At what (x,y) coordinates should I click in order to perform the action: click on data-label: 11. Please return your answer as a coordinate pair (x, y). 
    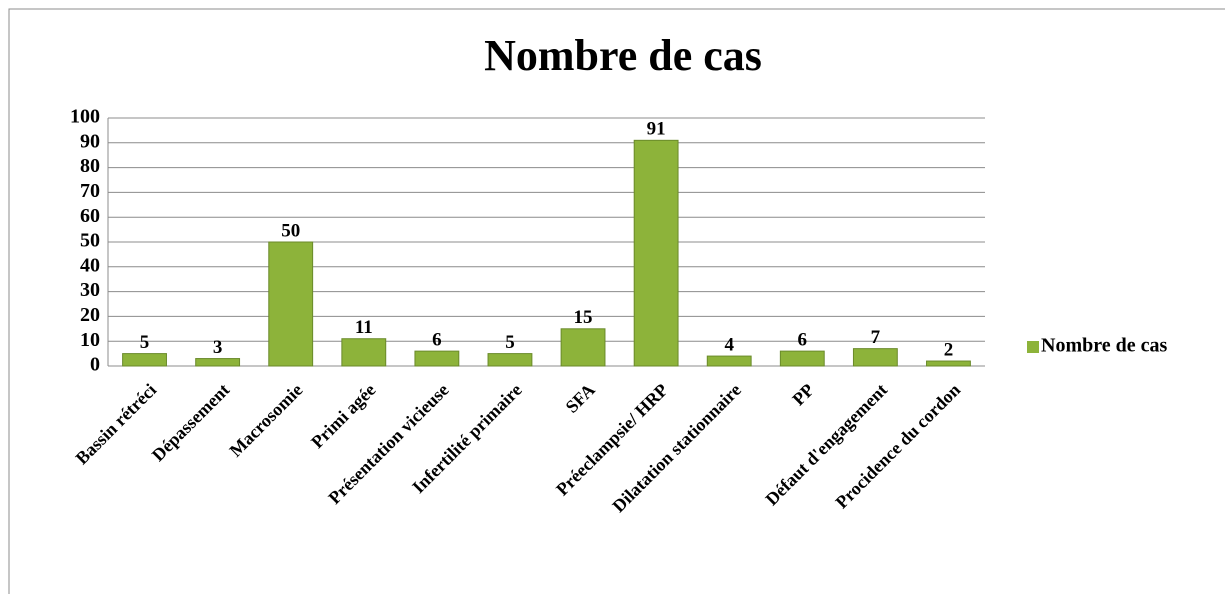
    Looking at the image, I should click on (364, 327).